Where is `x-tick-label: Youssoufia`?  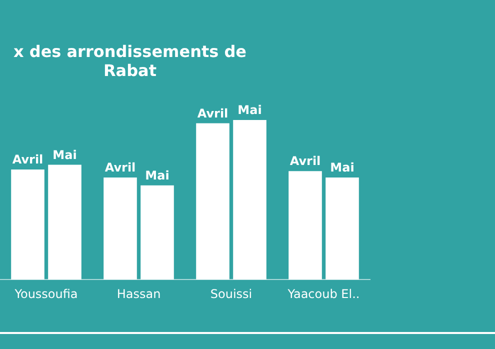
x-tick-label: Youssoufia is located at coordinates (46, 293).